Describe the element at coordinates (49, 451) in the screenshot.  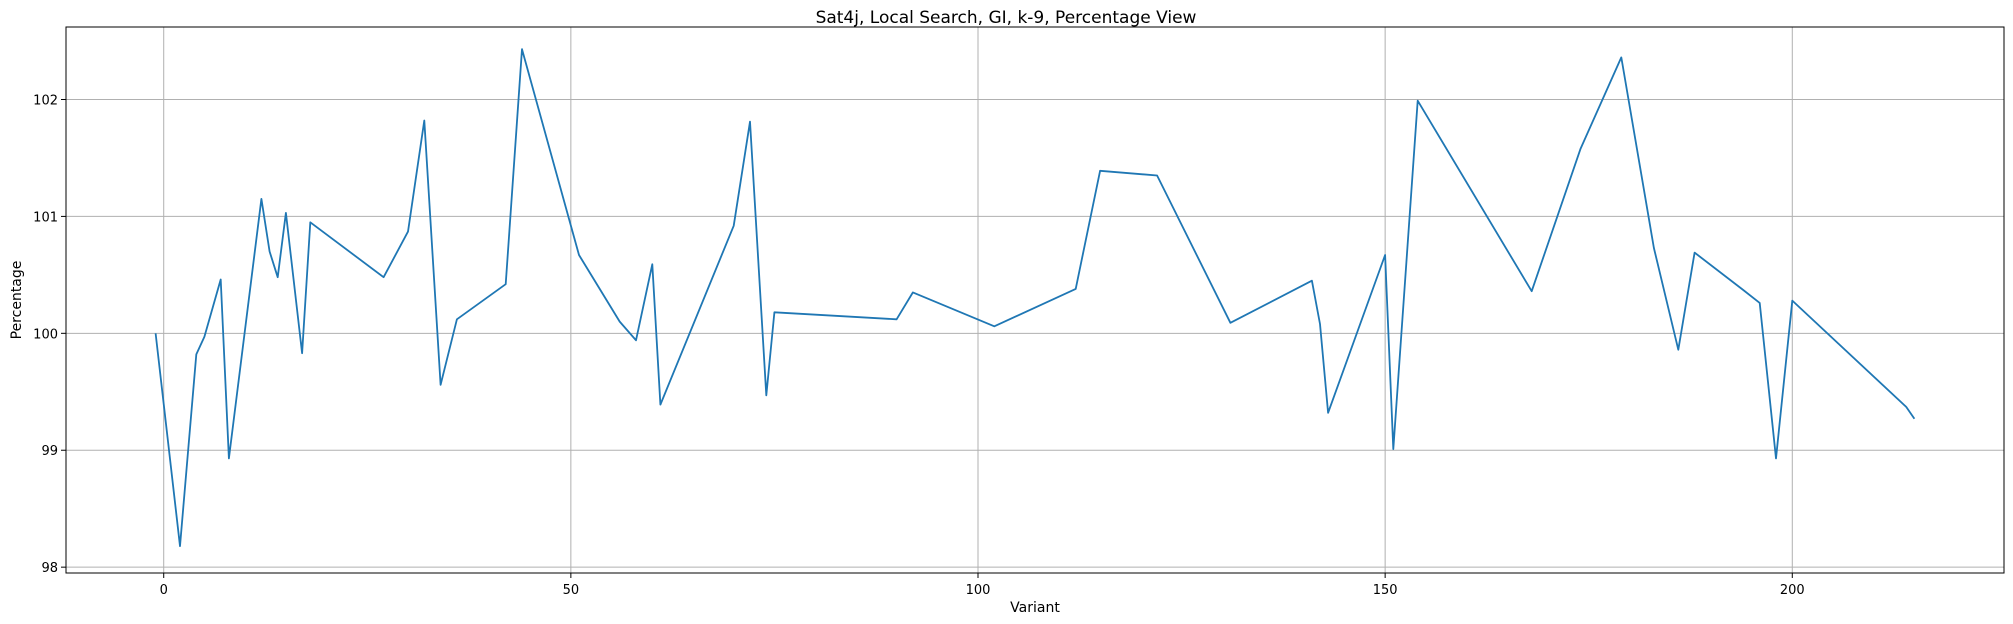
I see `y-tick-label: 99` at that location.